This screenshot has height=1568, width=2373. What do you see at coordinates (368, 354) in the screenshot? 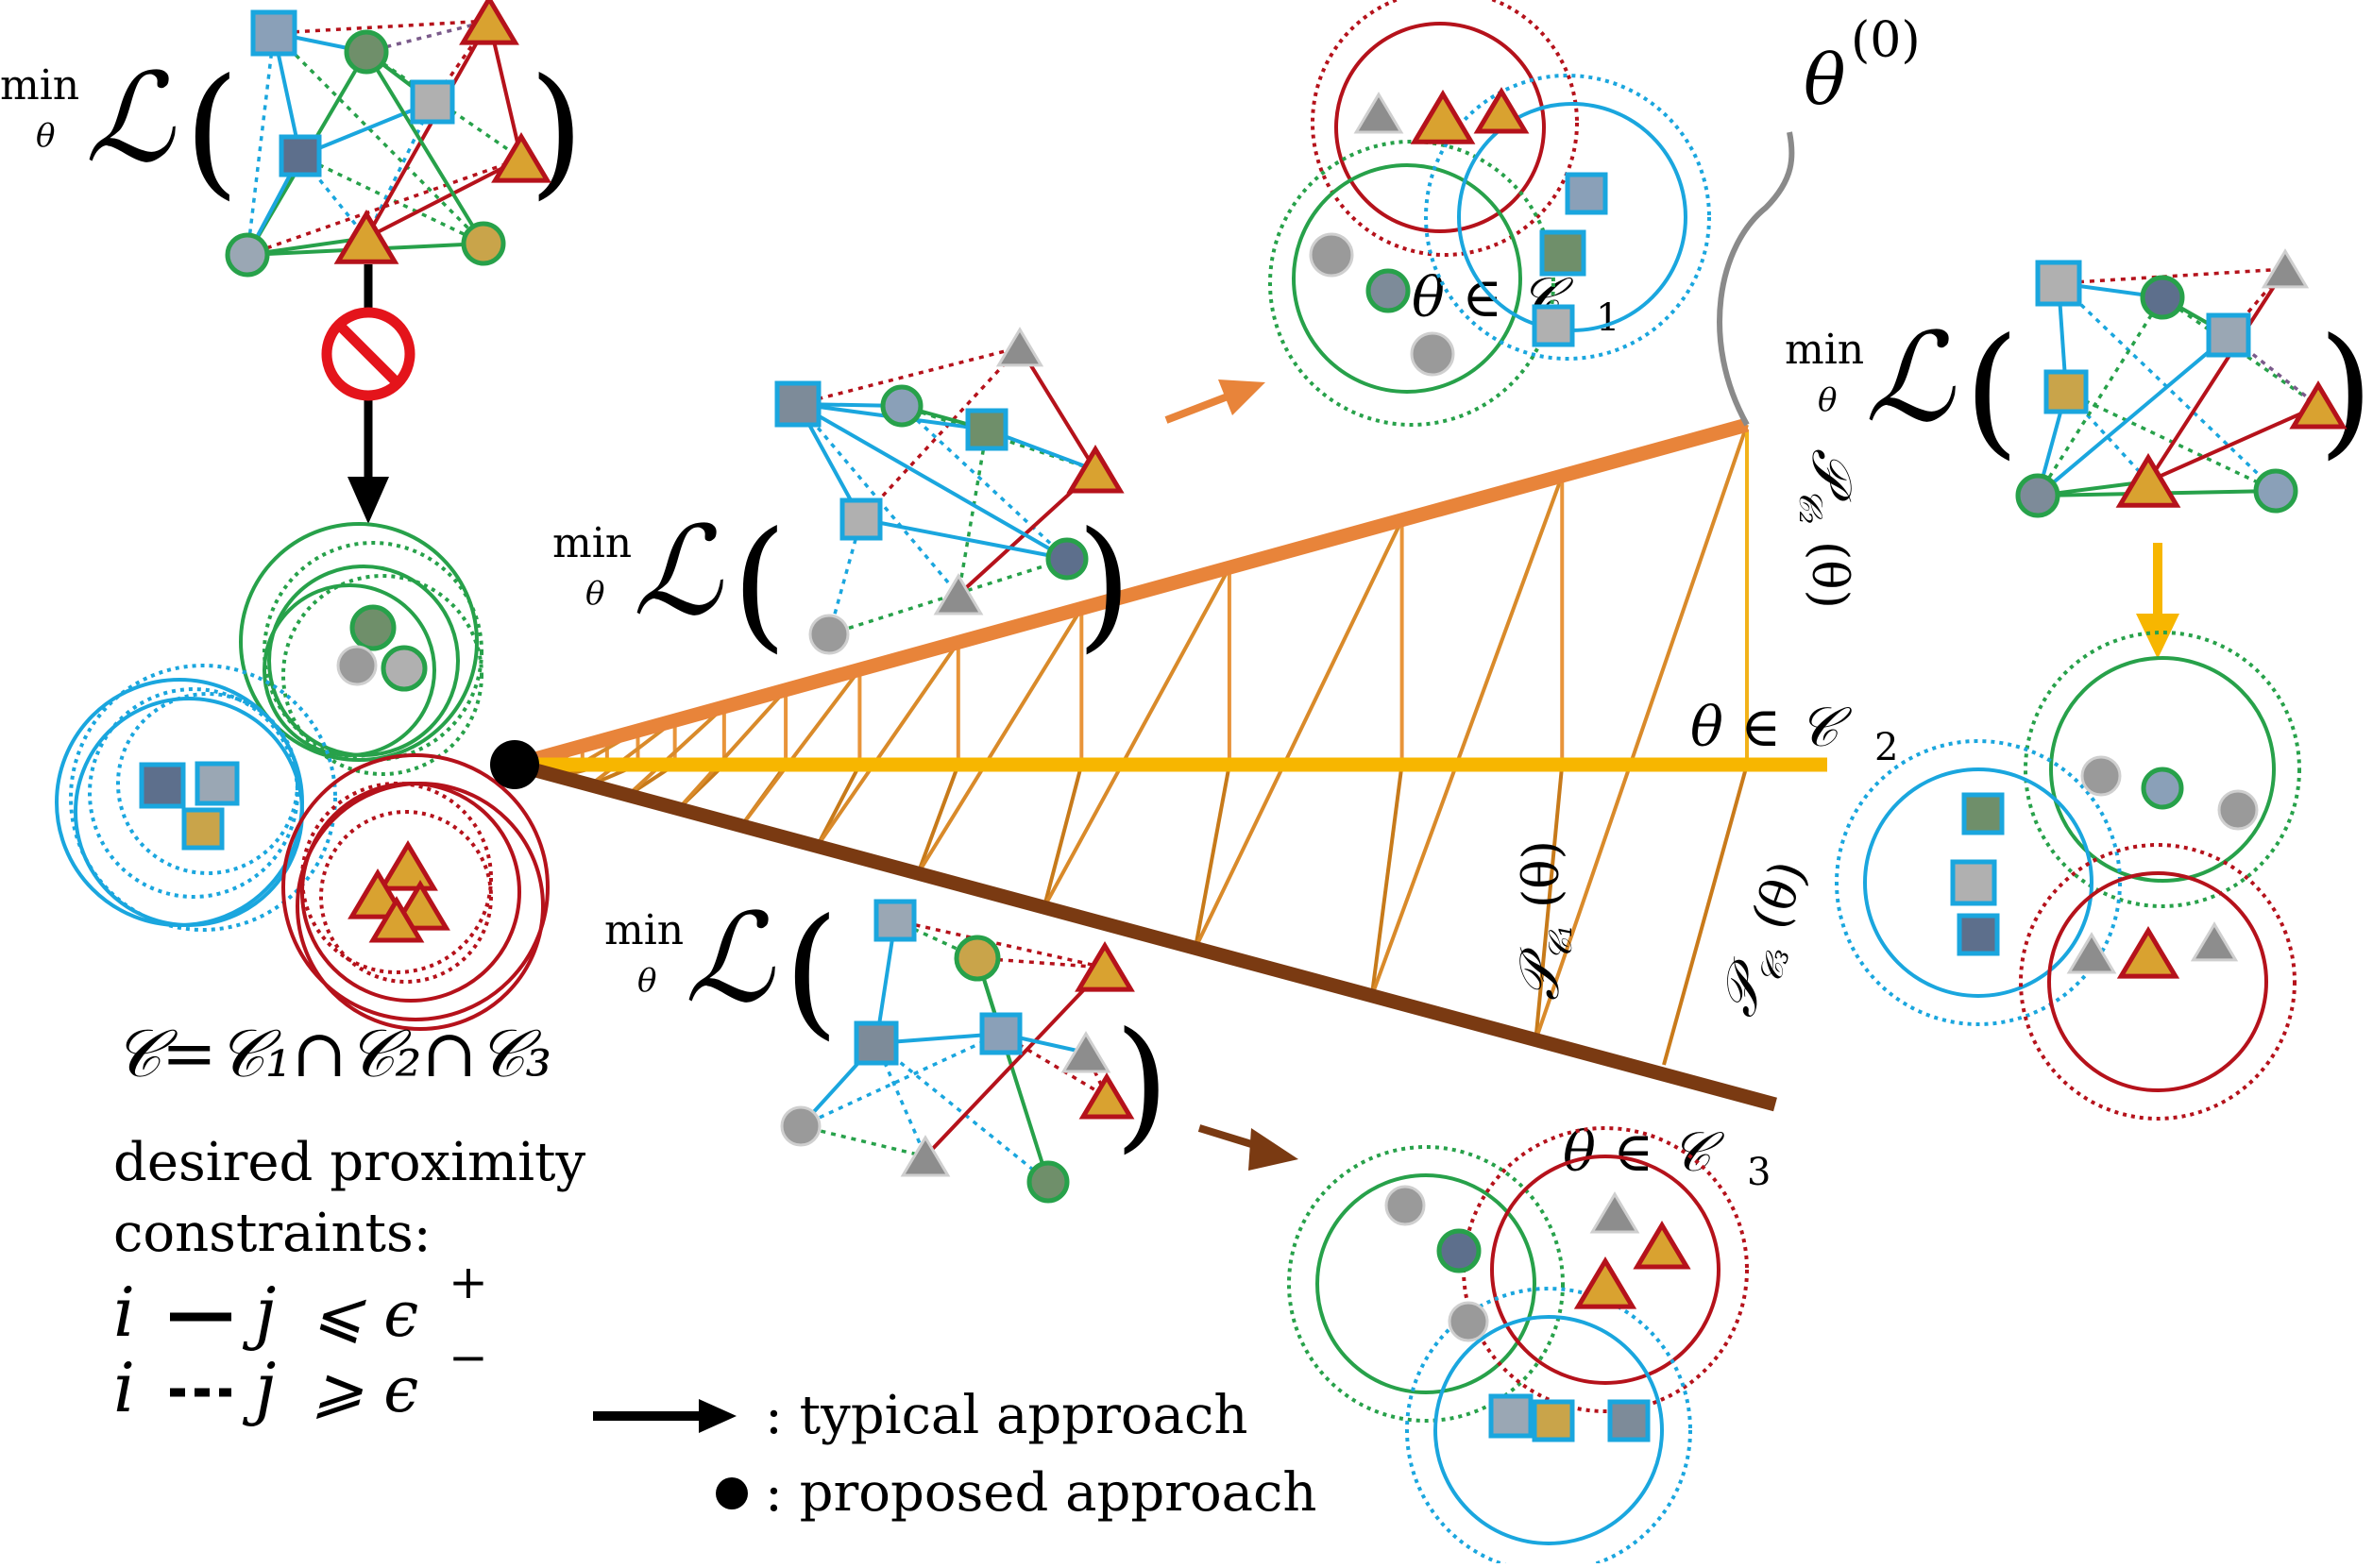
I see `no-entry-icon` at bounding box center [368, 354].